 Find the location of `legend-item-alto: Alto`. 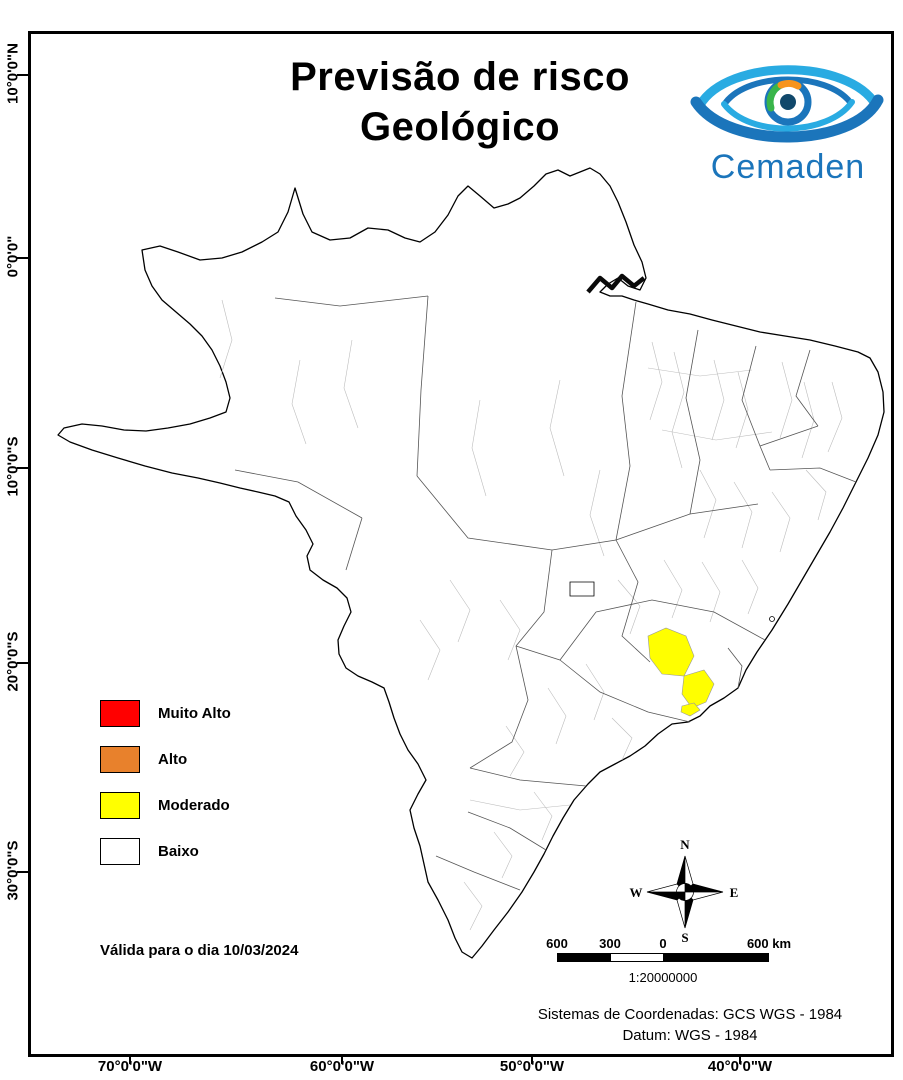

legend-item-alto: Alto is located at coordinates (165, 759).